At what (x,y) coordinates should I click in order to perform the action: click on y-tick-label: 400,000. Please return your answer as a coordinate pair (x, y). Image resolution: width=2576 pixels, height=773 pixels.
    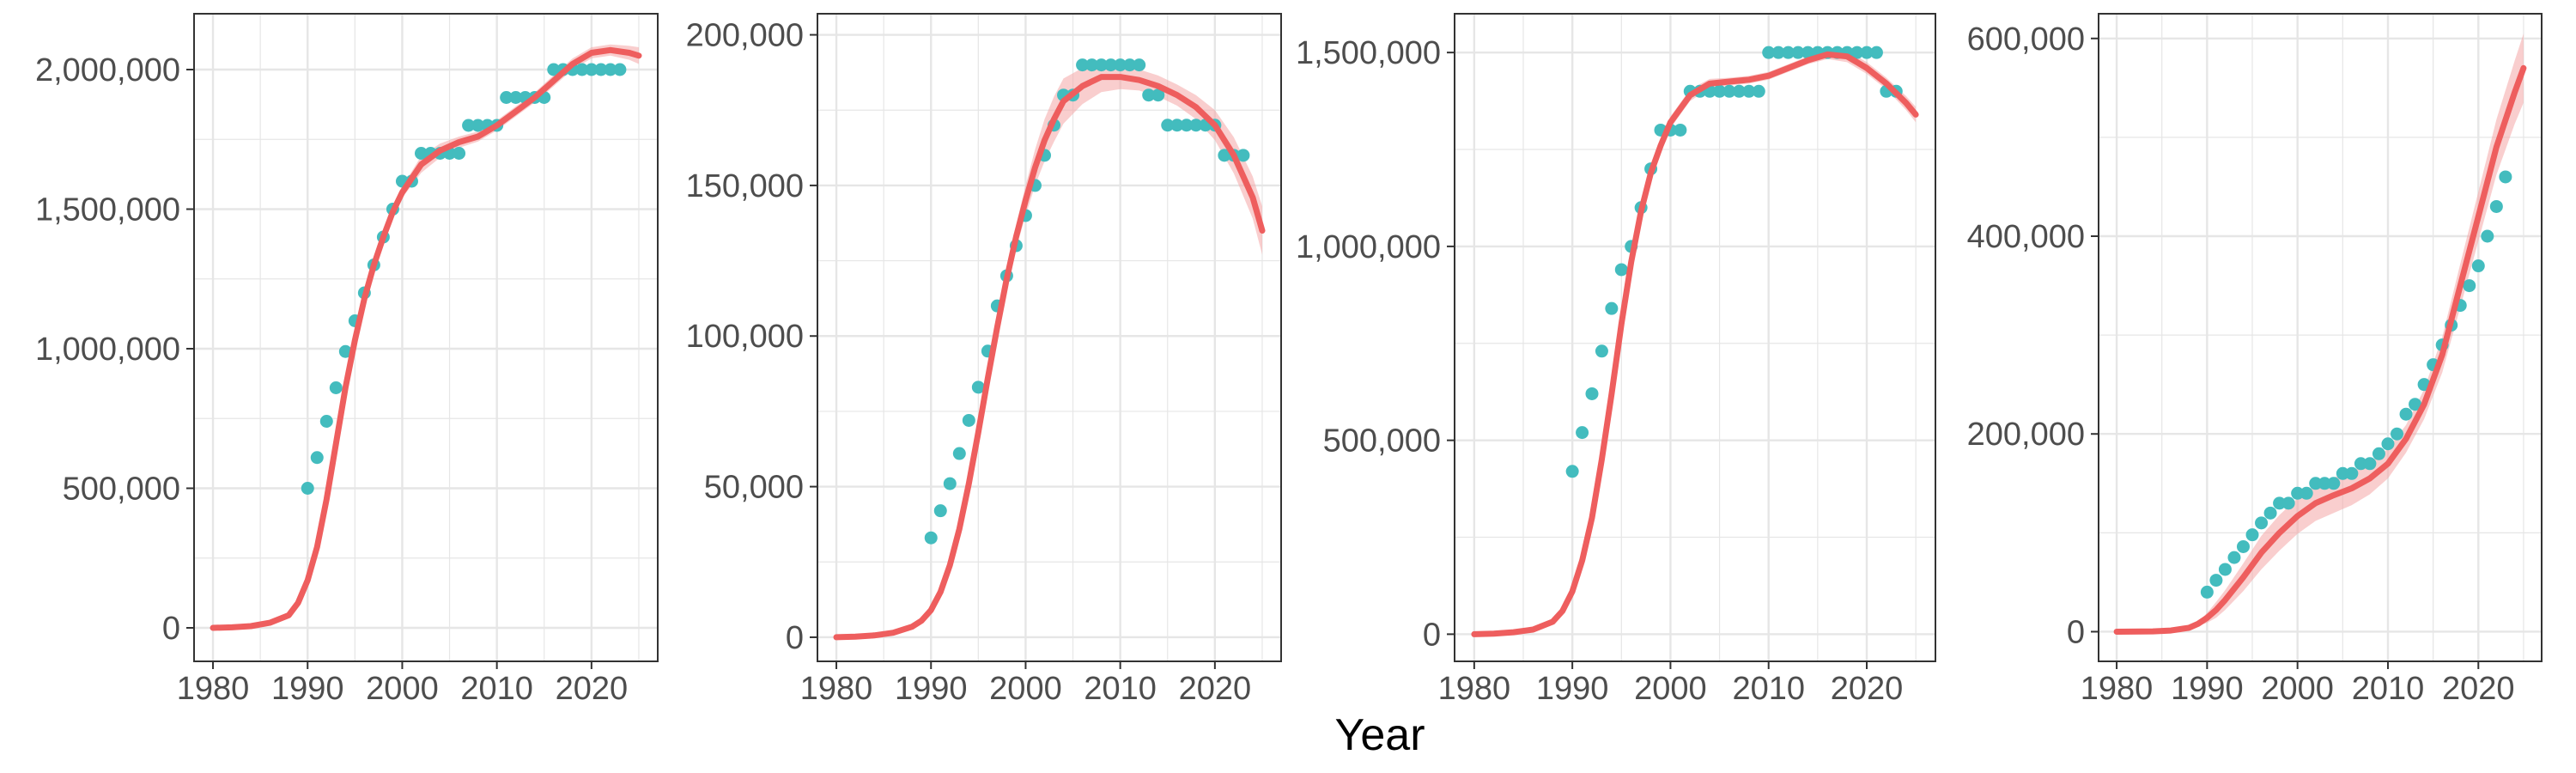
    Looking at the image, I should click on (2026, 237).